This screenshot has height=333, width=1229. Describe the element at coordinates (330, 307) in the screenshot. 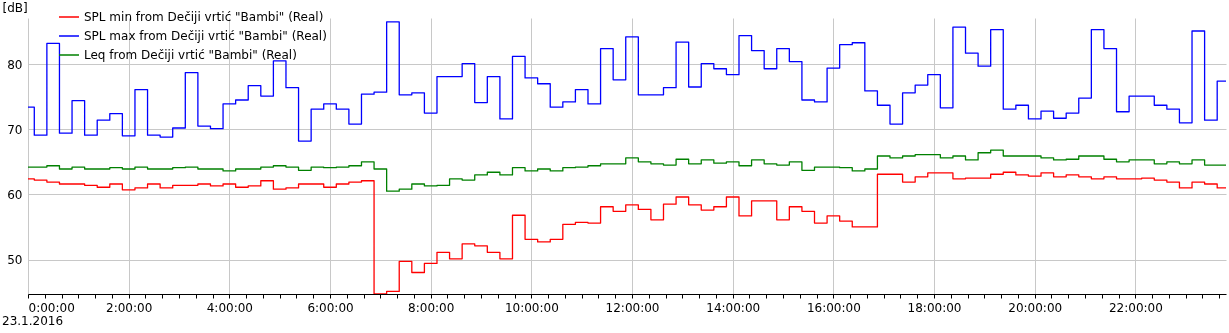

I see `x-tick-label: 6:00:00` at that location.